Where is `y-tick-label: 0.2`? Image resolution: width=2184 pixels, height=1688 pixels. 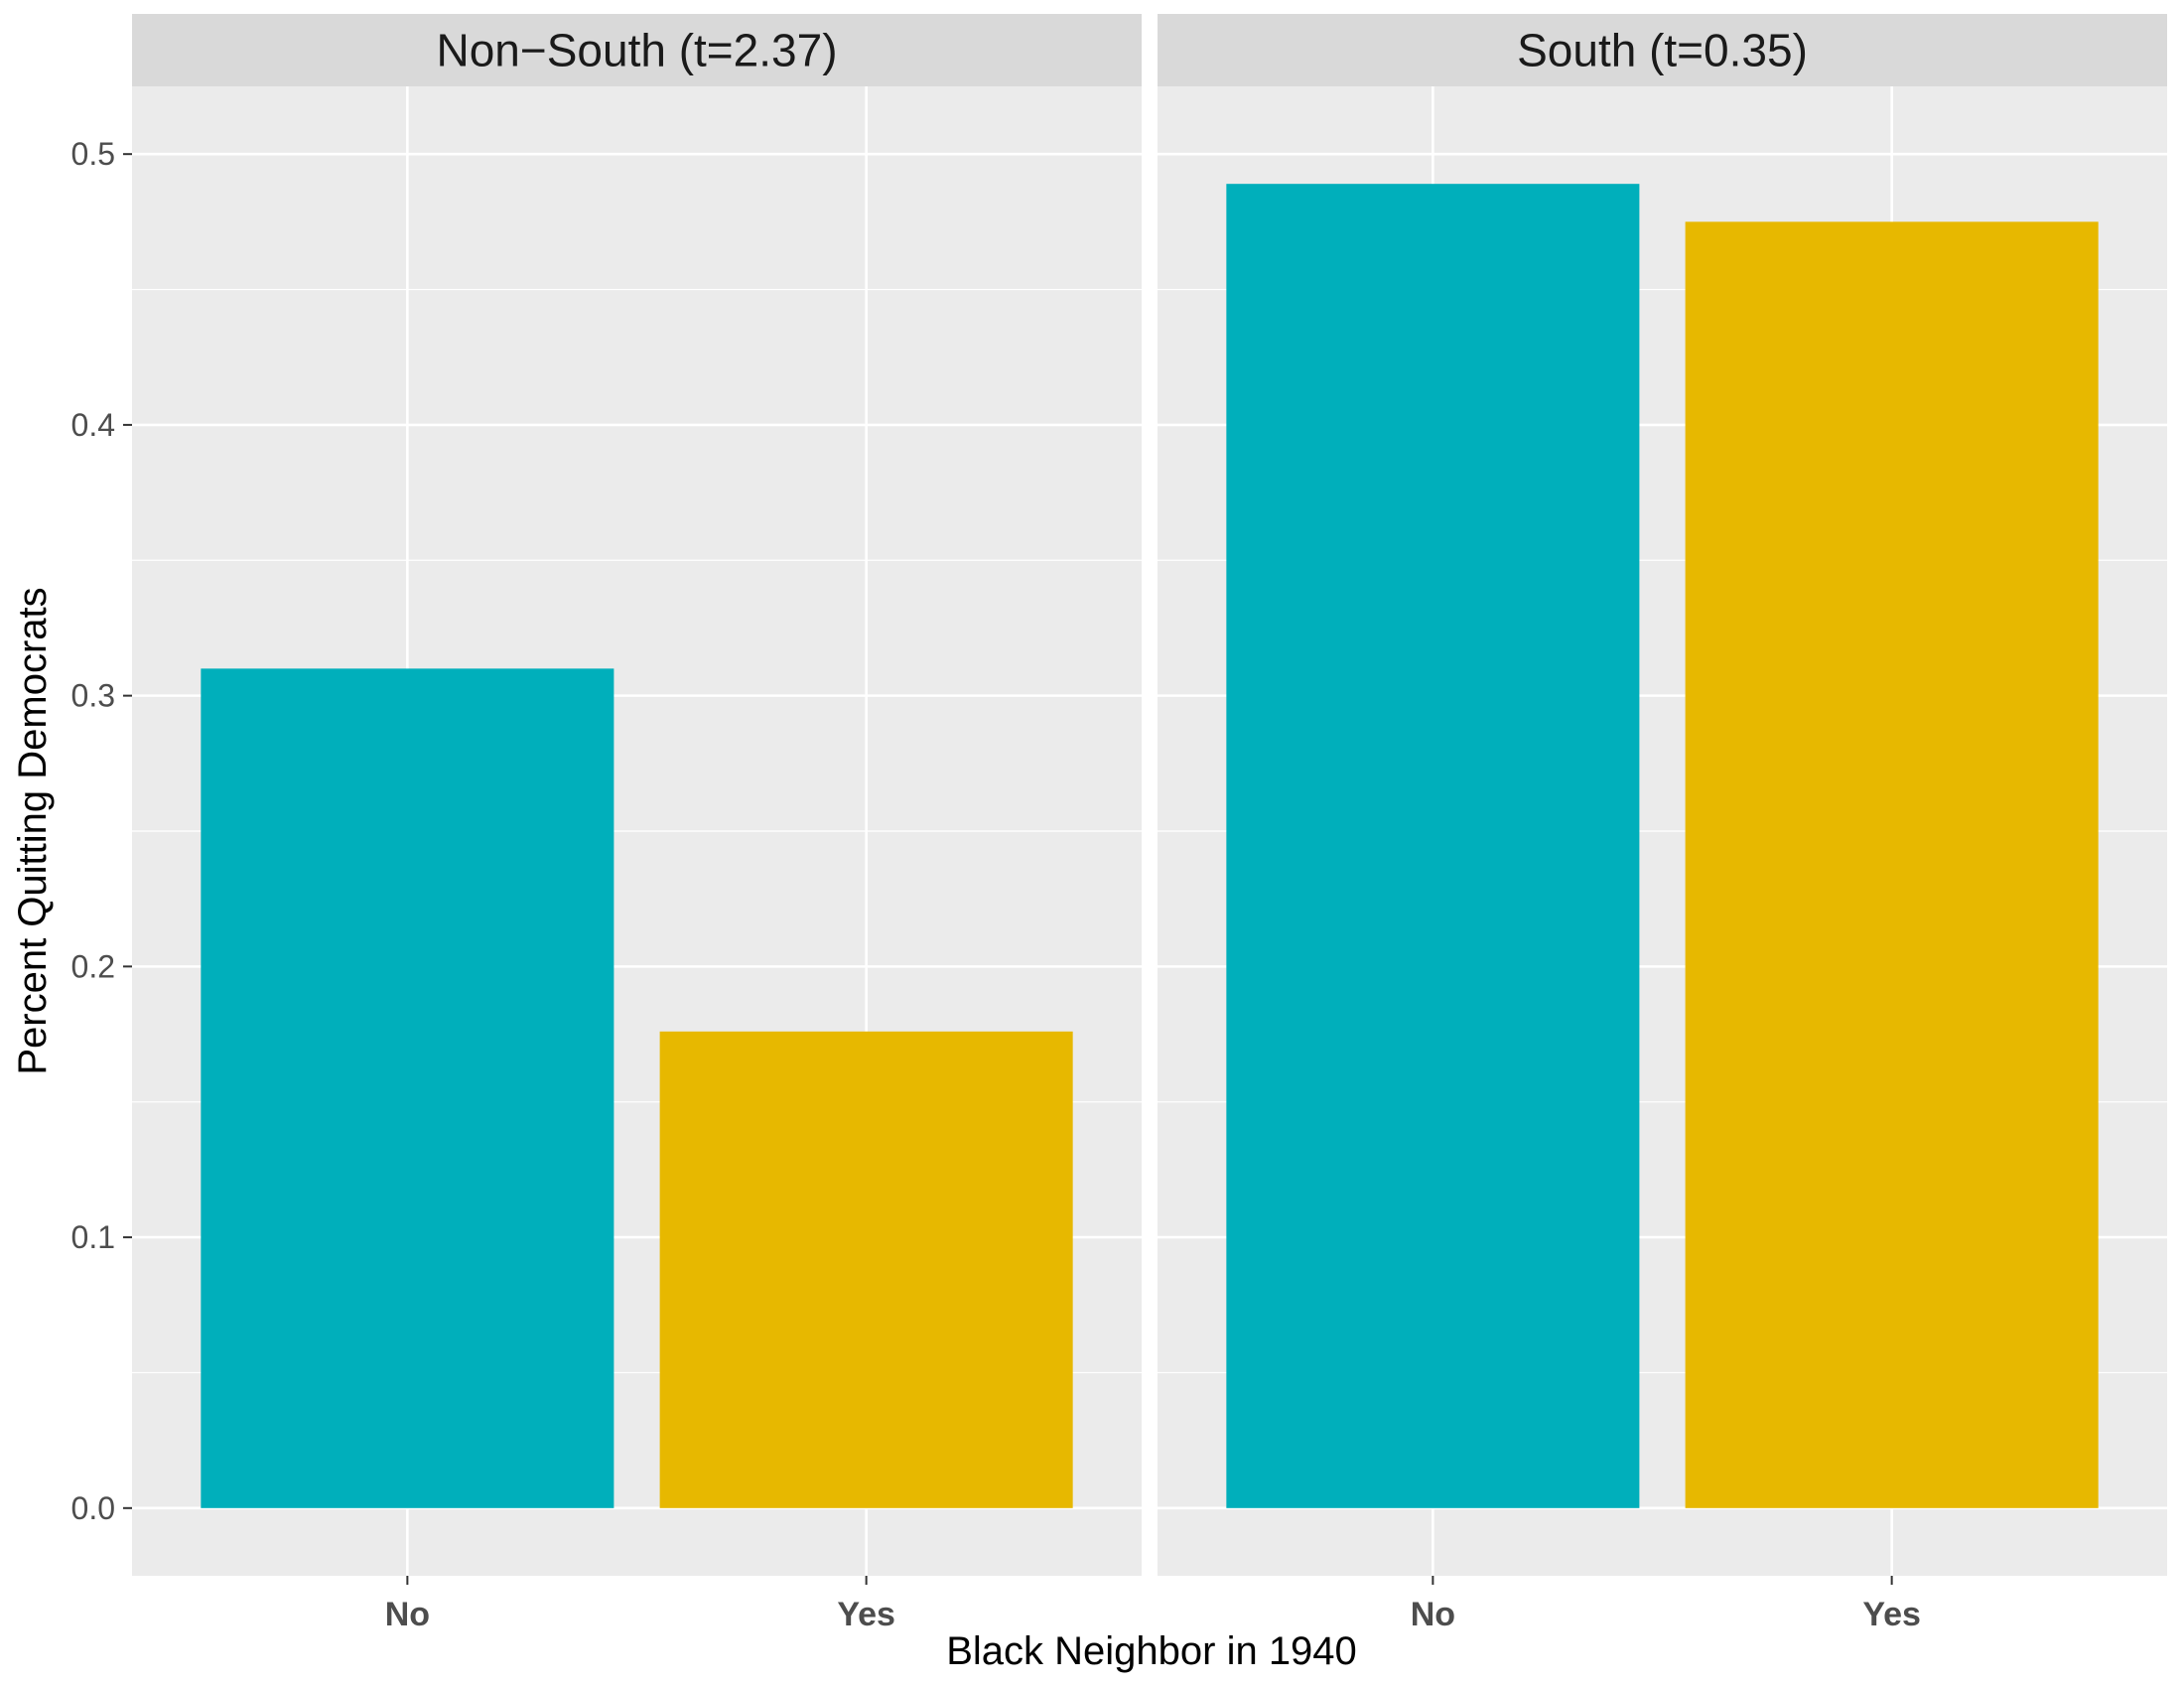 y-tick-label: 0.2 is located at coordinates (93, 966).